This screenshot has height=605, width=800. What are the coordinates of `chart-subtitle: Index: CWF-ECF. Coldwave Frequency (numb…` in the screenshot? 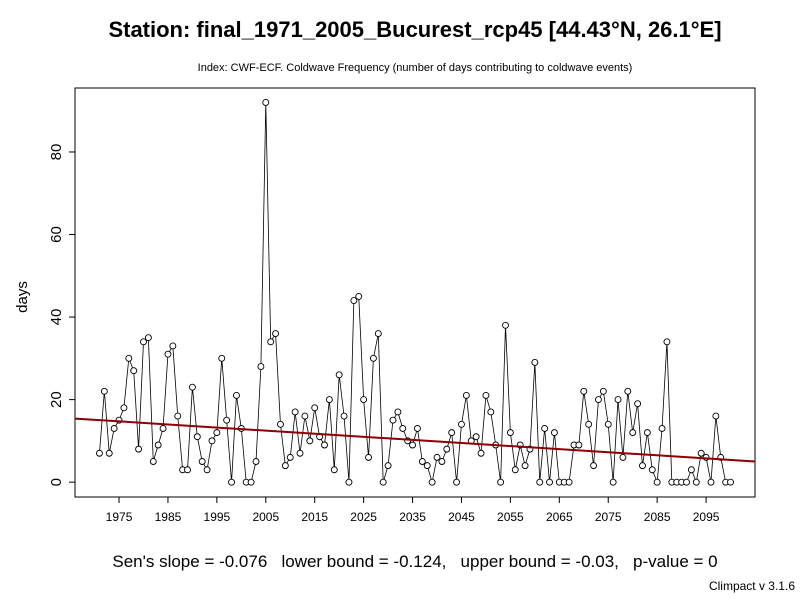 It's located at (415, 68).